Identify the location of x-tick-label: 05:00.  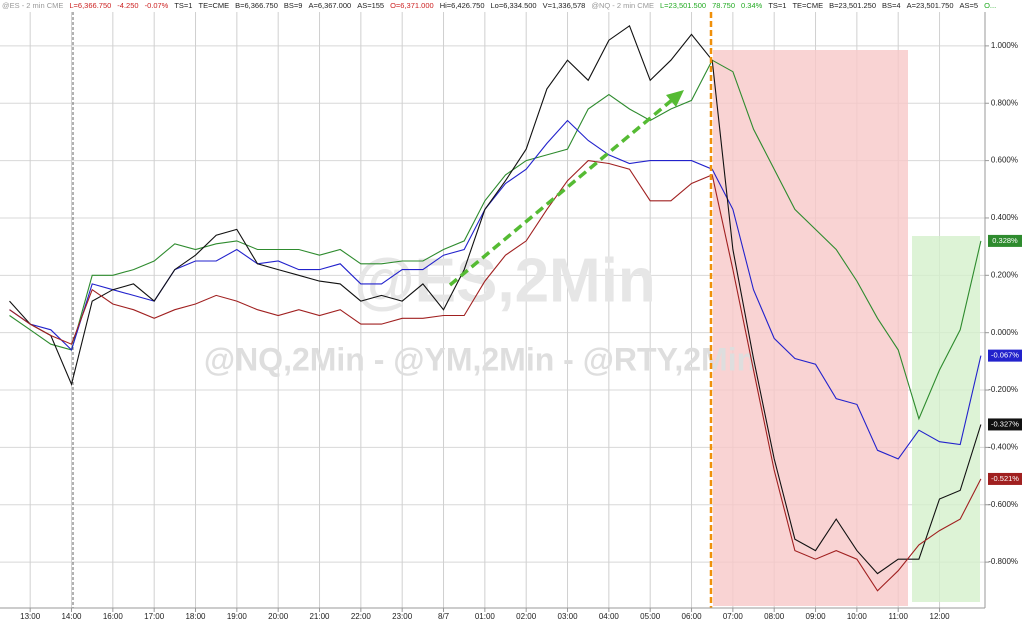
(650, 616).